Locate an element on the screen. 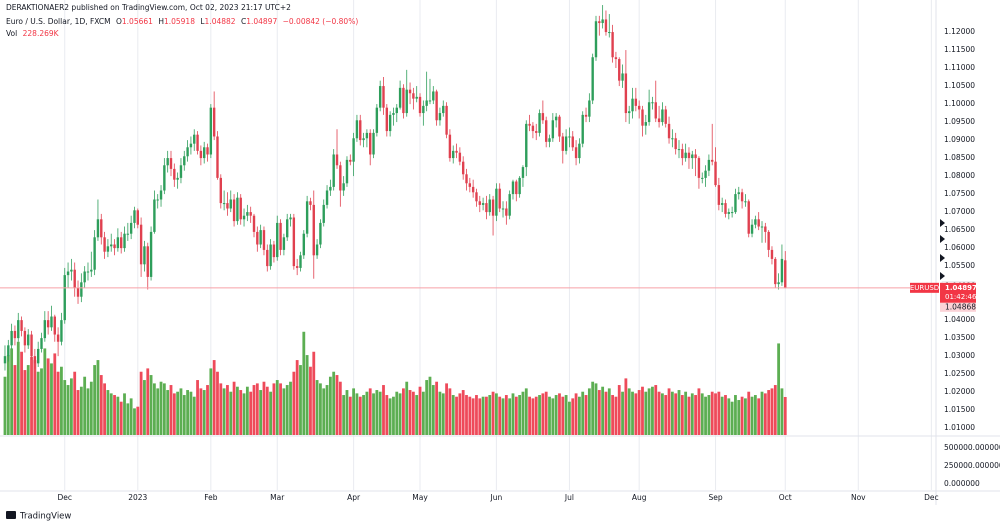 Image resolution: width=1000 pixels, height=525 pixels. ohlc-letter: L is located at coordinates (202, 21).